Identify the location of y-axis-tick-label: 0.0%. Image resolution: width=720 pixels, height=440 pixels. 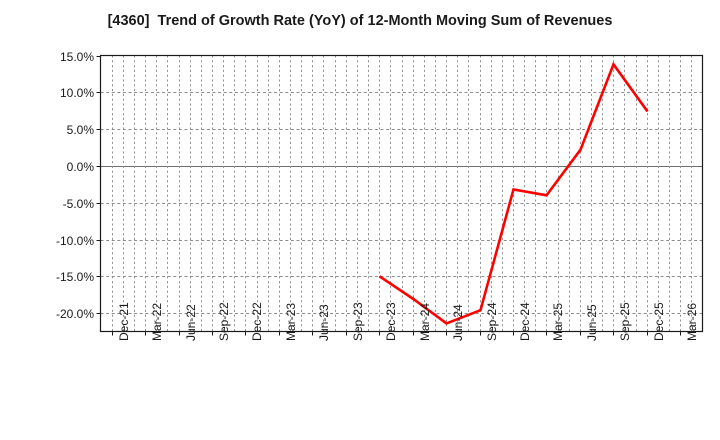
(80, 166).